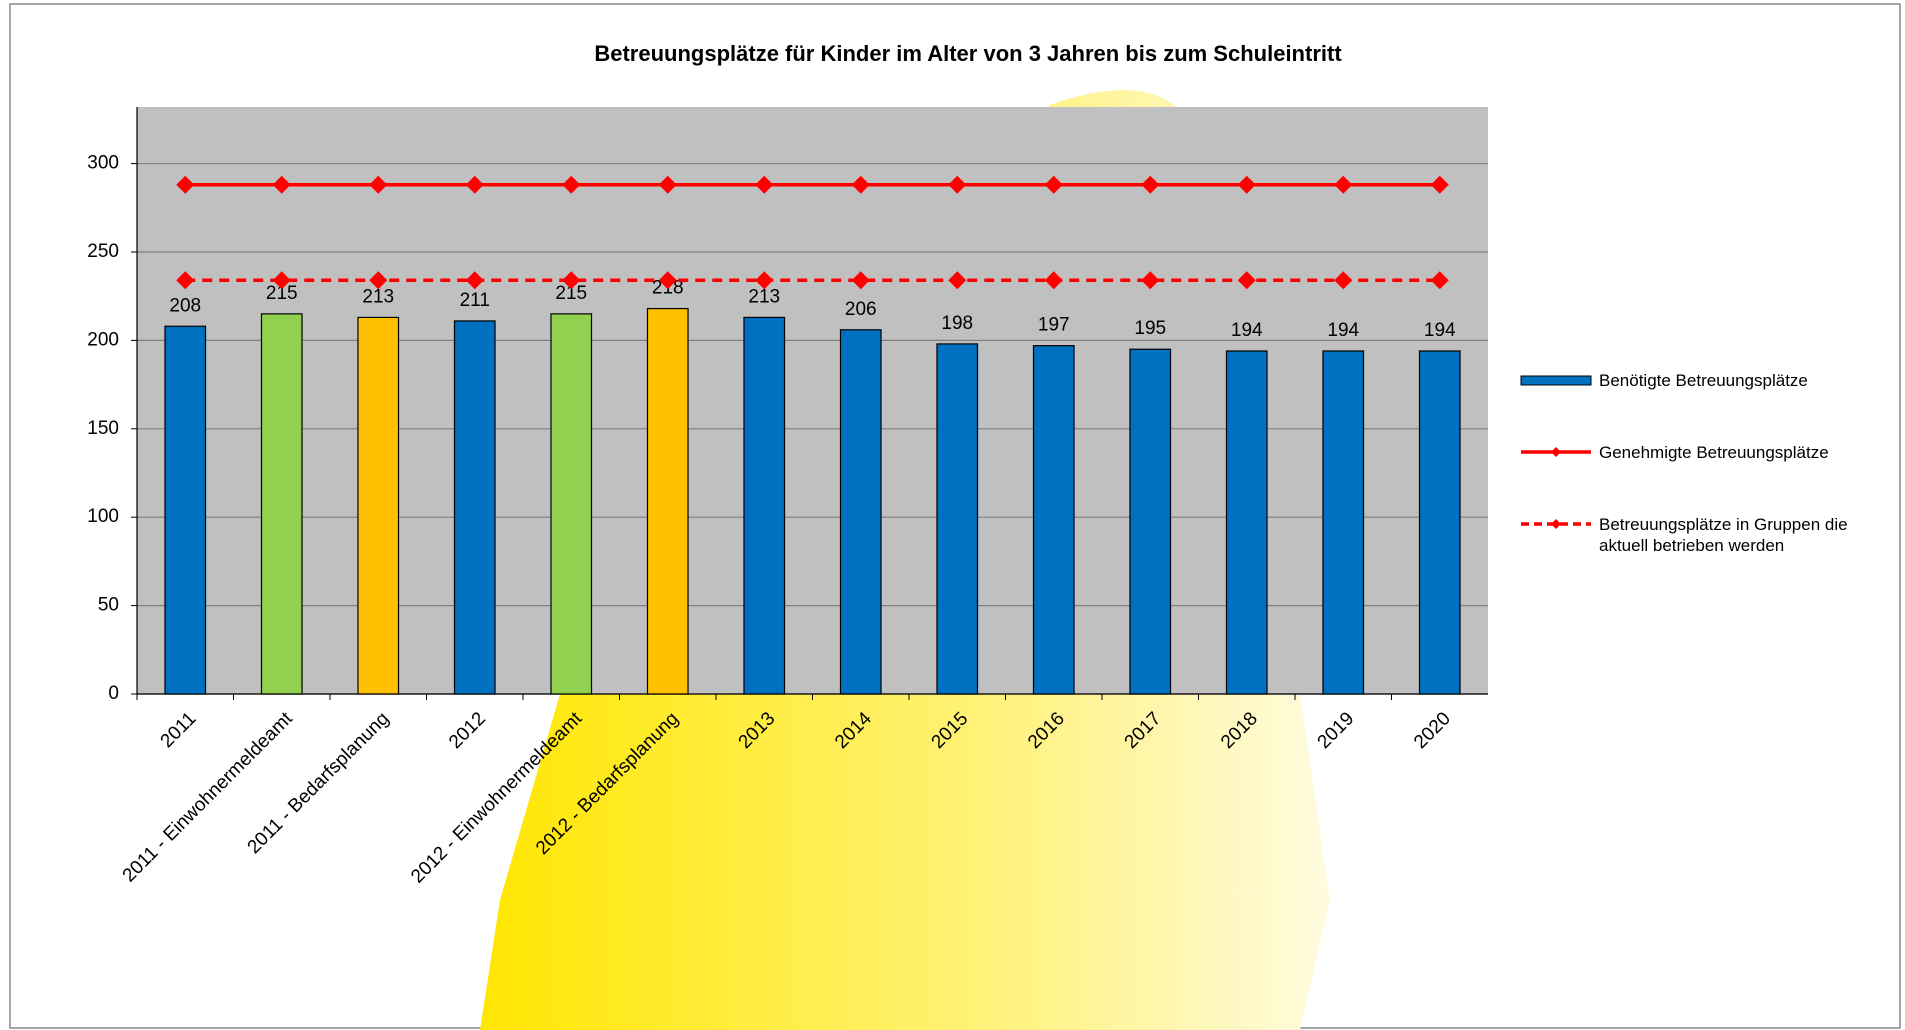 The image size is (1905, 1030). What do you see at coordinates (103, 428) in the screenshot?
I see `y-tick-label: 150` at bounding box center [103, 428].